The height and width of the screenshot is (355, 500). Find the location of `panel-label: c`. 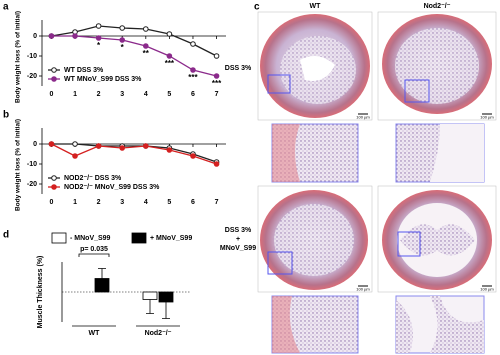

panel-label: c is located at coordinates (257, 7).